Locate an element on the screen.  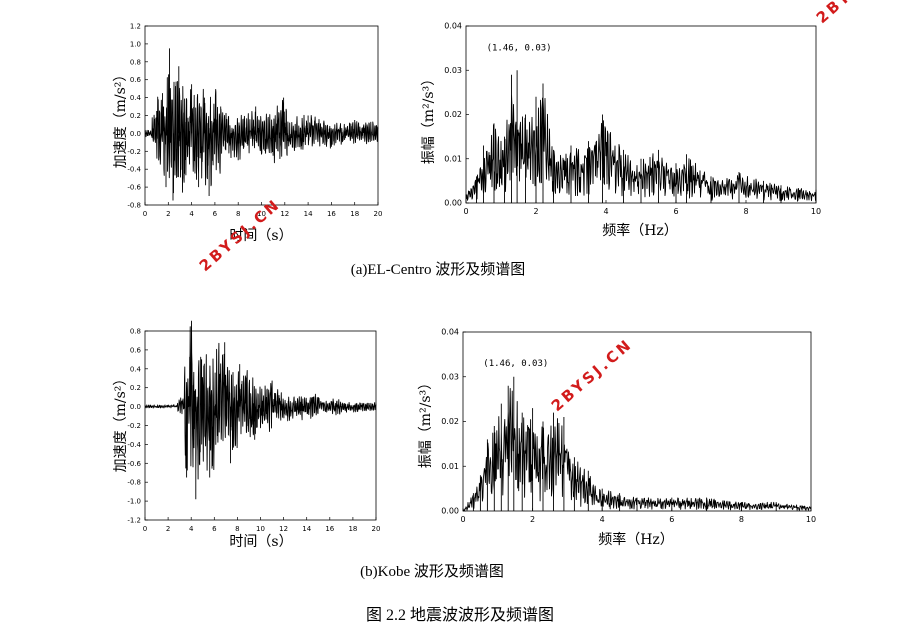
y-tick-label: -1.2 is located at coordinates (134, 521).